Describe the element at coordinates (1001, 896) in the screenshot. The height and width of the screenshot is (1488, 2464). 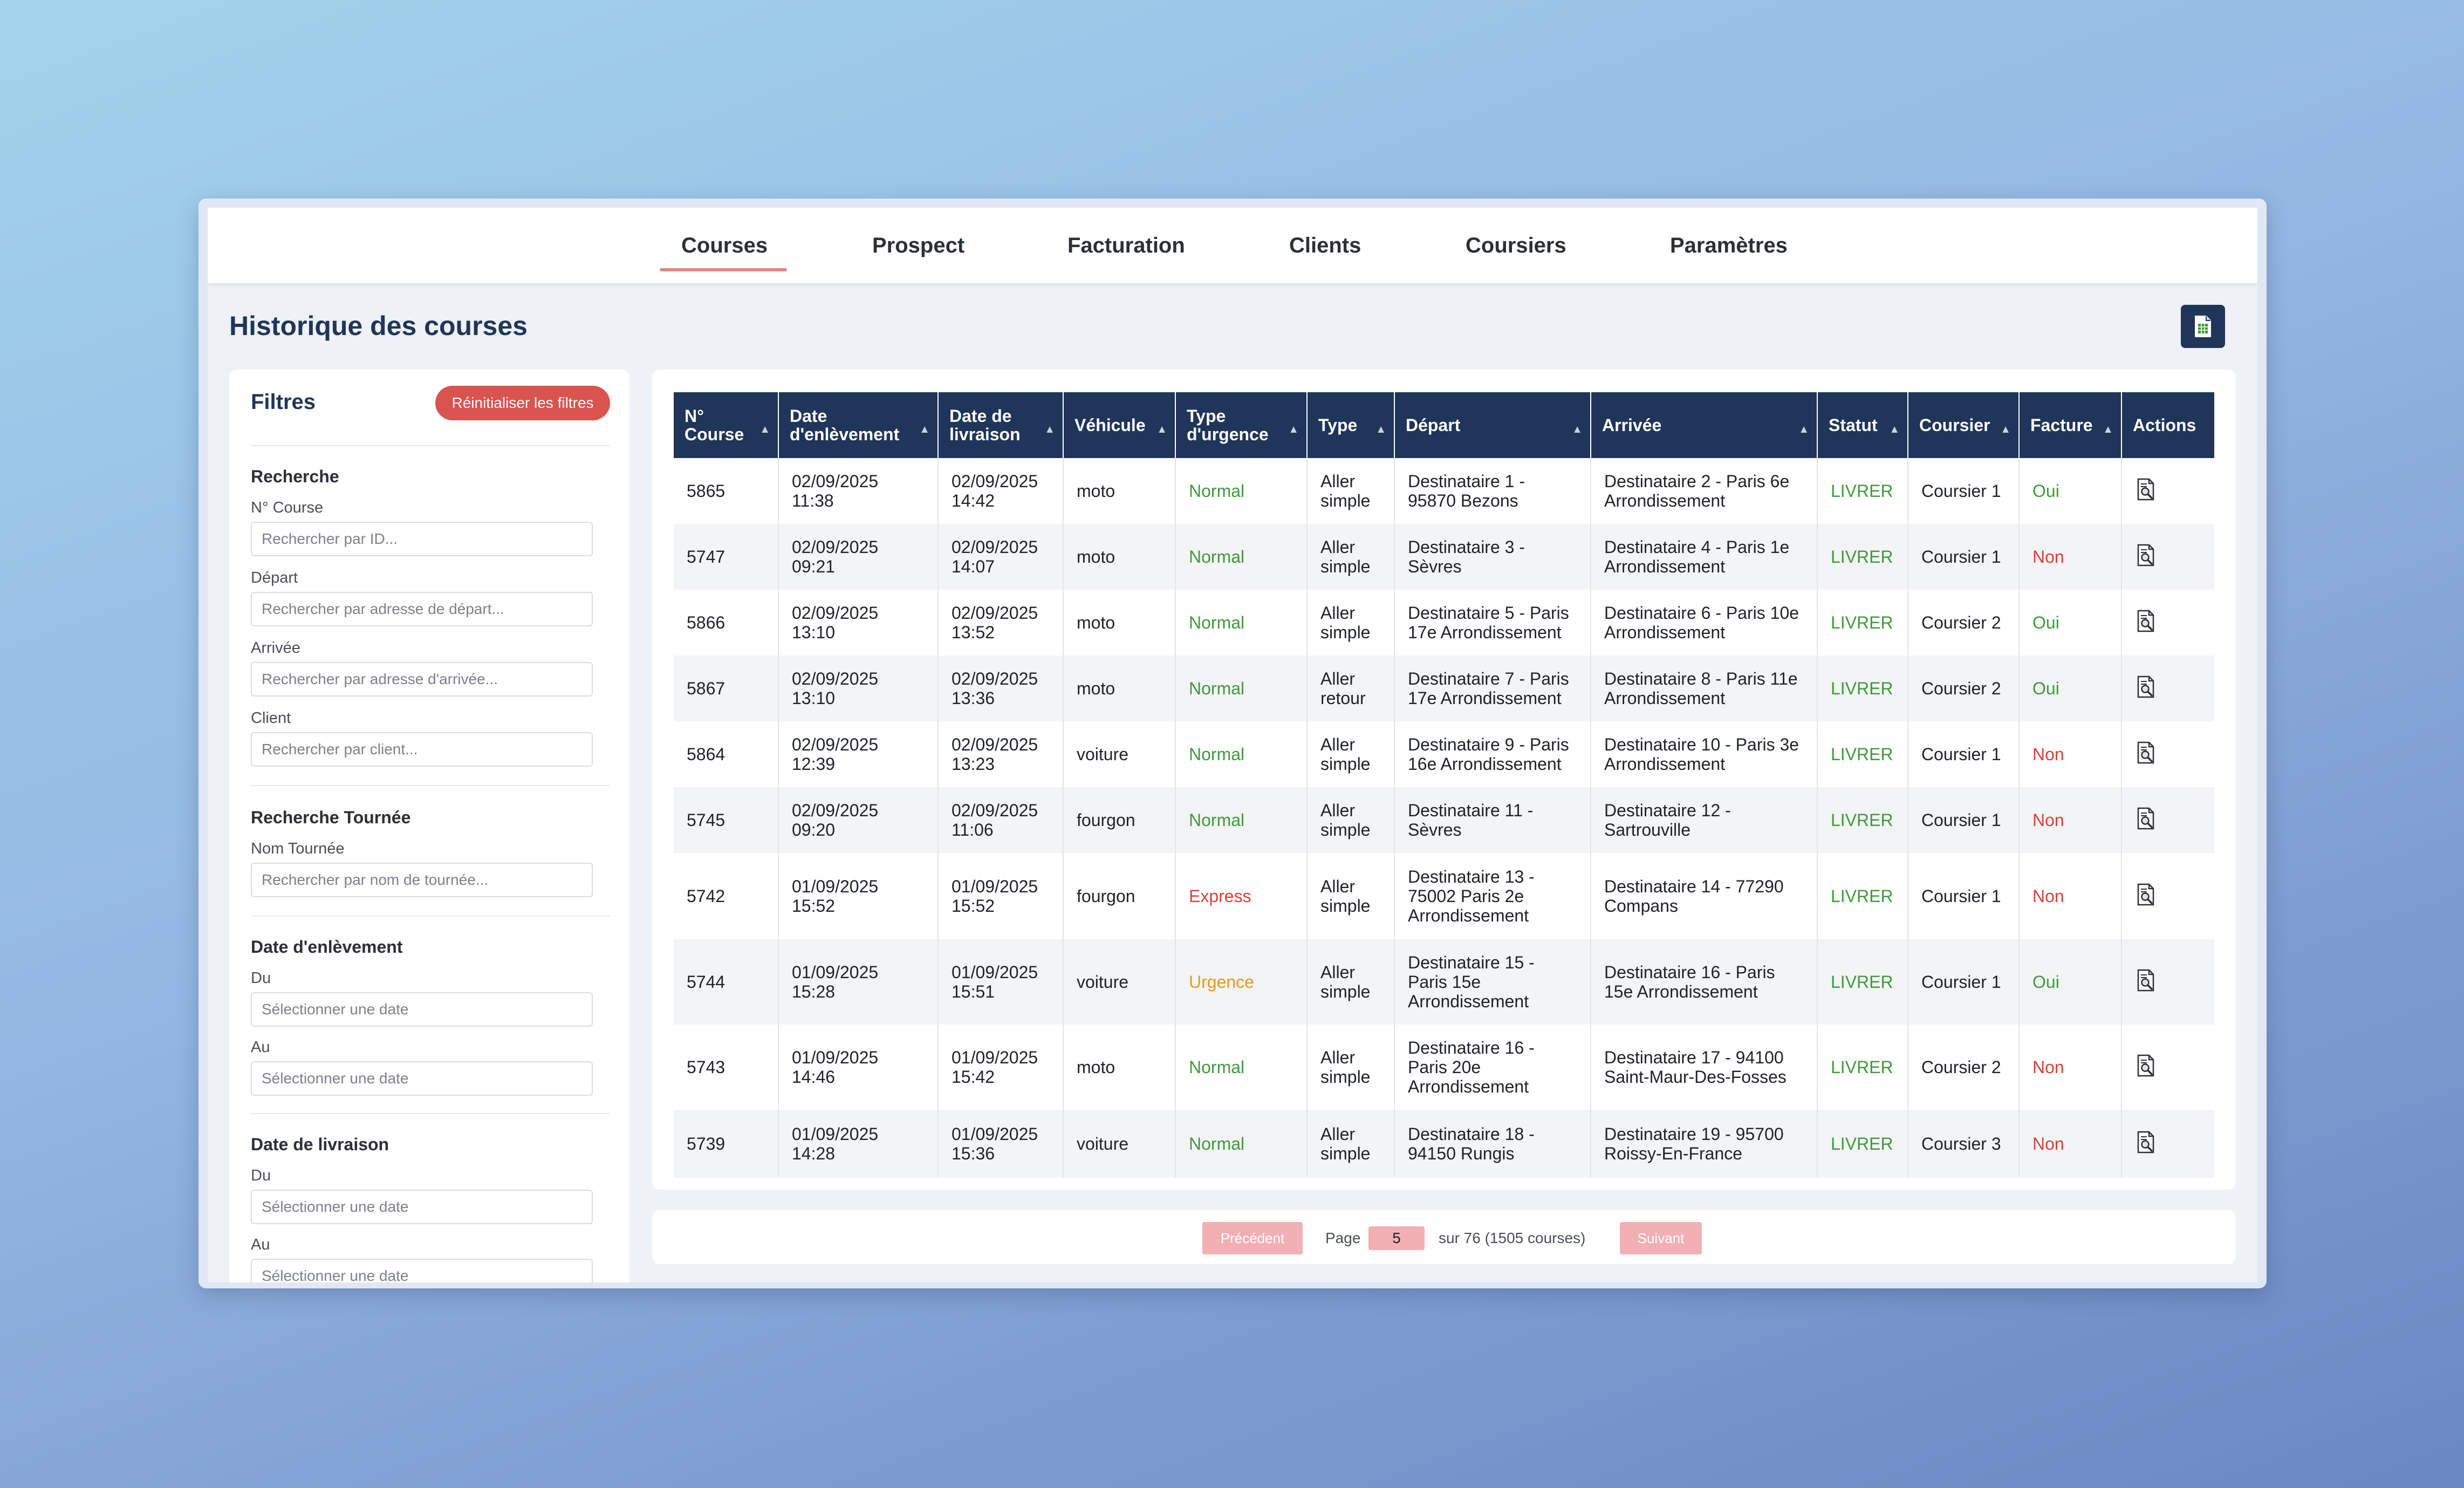
I see `delivery-date-cell: 01/09/2025 15:52` at that location.